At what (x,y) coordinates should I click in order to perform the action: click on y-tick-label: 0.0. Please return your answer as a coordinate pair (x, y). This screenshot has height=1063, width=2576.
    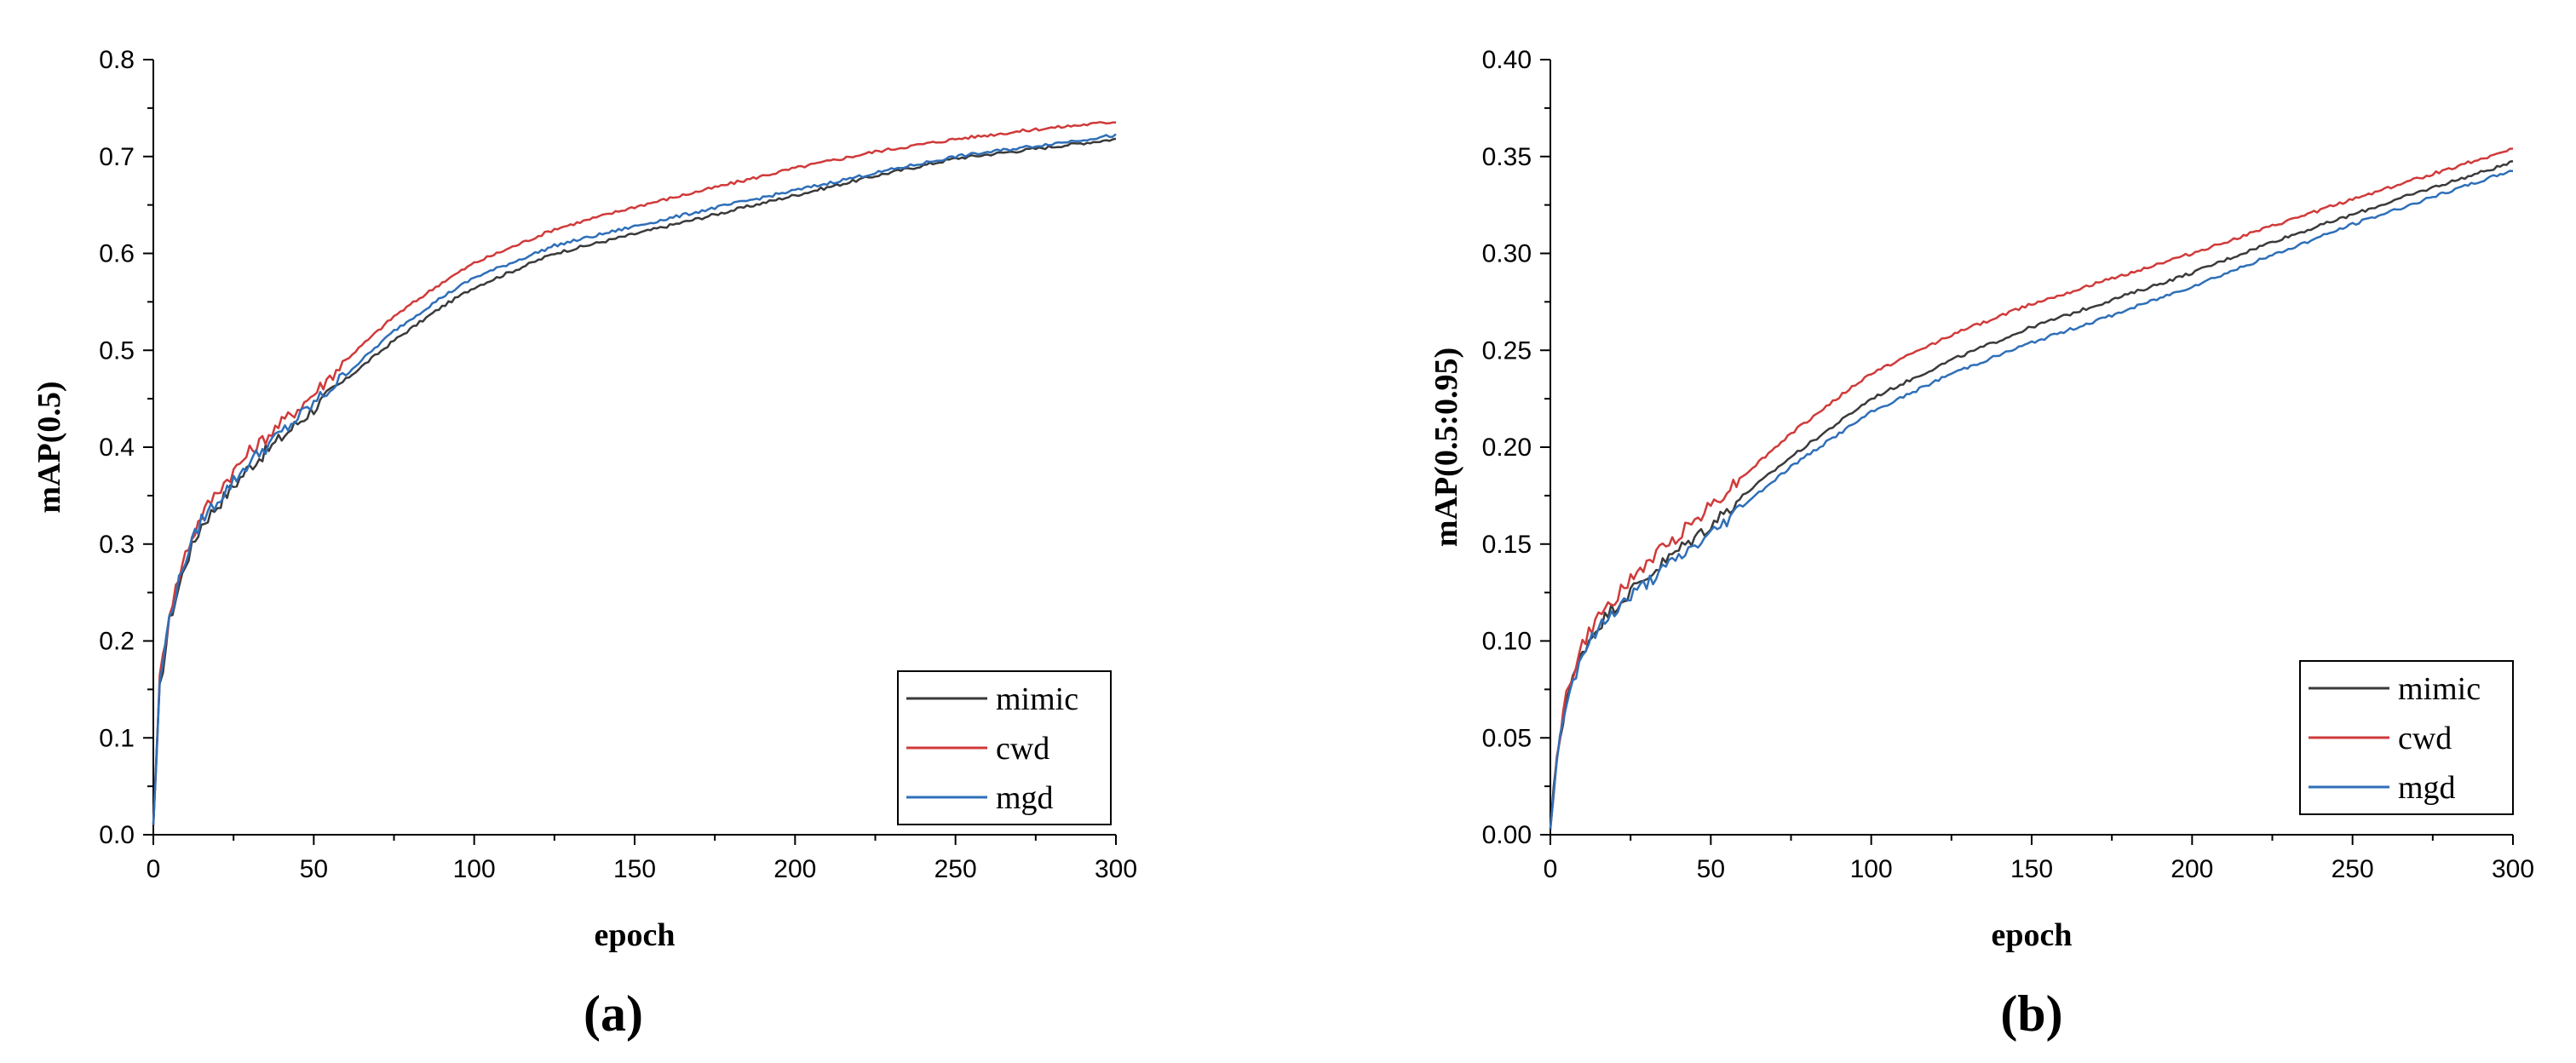
    Looking at the image, I should click on (117, 835).